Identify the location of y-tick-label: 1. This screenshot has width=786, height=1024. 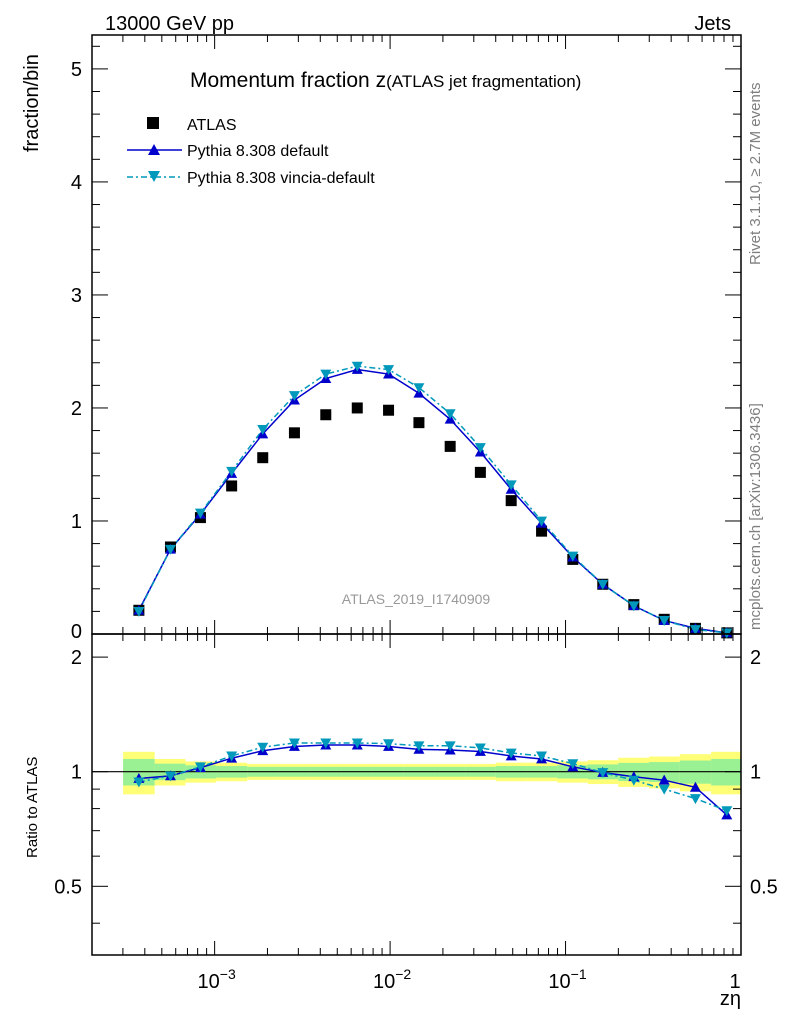
(76, 522).